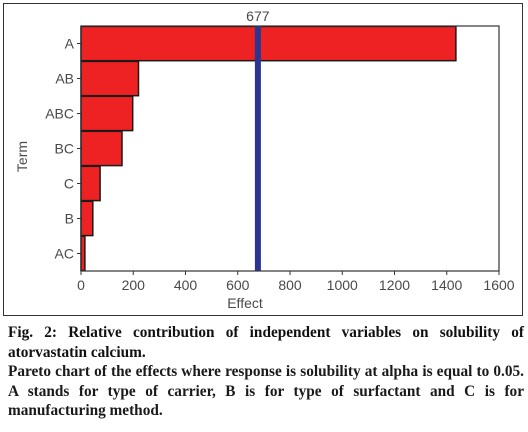 Image resolution: width=528 pixels, height=432 pixels. What do you see at coordinates (69, 219) in the screenshot?
I see `y-tick-label-b: B` at bounding box center [69, 219].